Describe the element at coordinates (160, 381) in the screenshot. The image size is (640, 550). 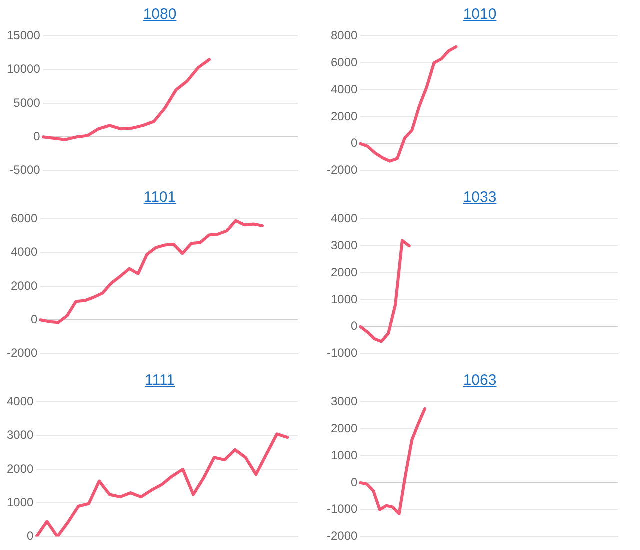
I see `chart-title: 1111` at that location.